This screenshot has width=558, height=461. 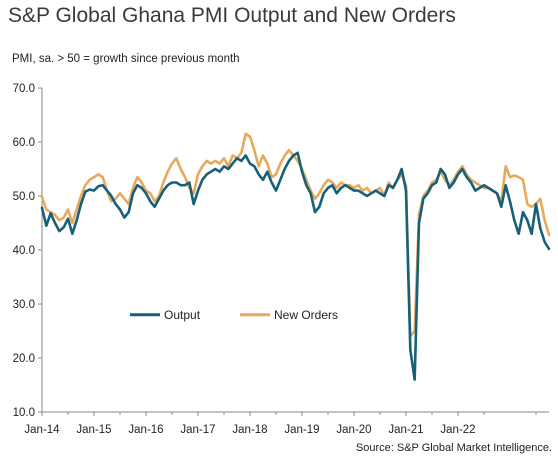 What do you see at coordinates (24, 197) in the screenshot?
I see `y-tick-label: 50.0` at bounding box center [24, 197].